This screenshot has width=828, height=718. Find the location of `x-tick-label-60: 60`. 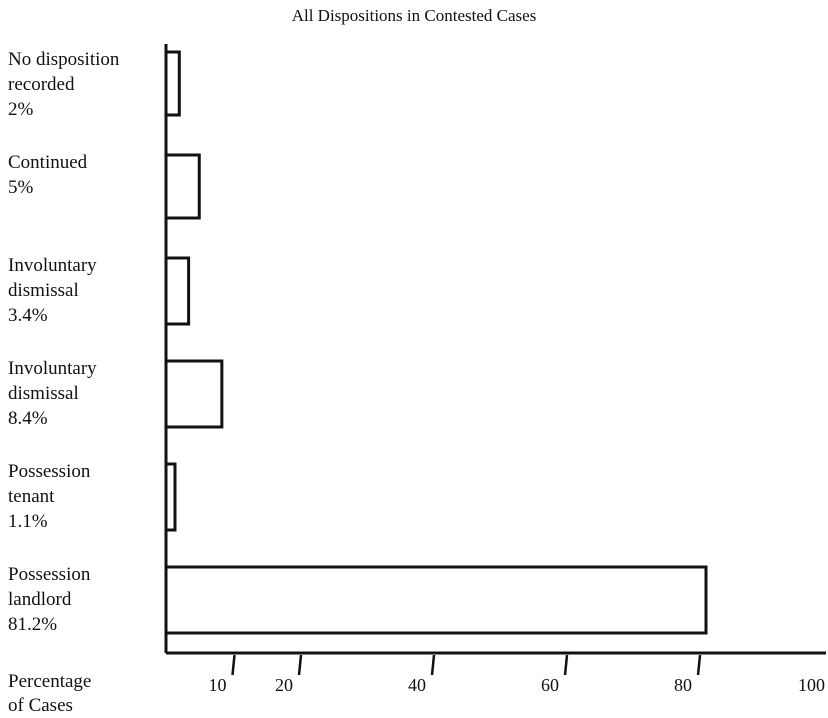

x-tick-label-60: 60 is located at coordinates (550, 685).